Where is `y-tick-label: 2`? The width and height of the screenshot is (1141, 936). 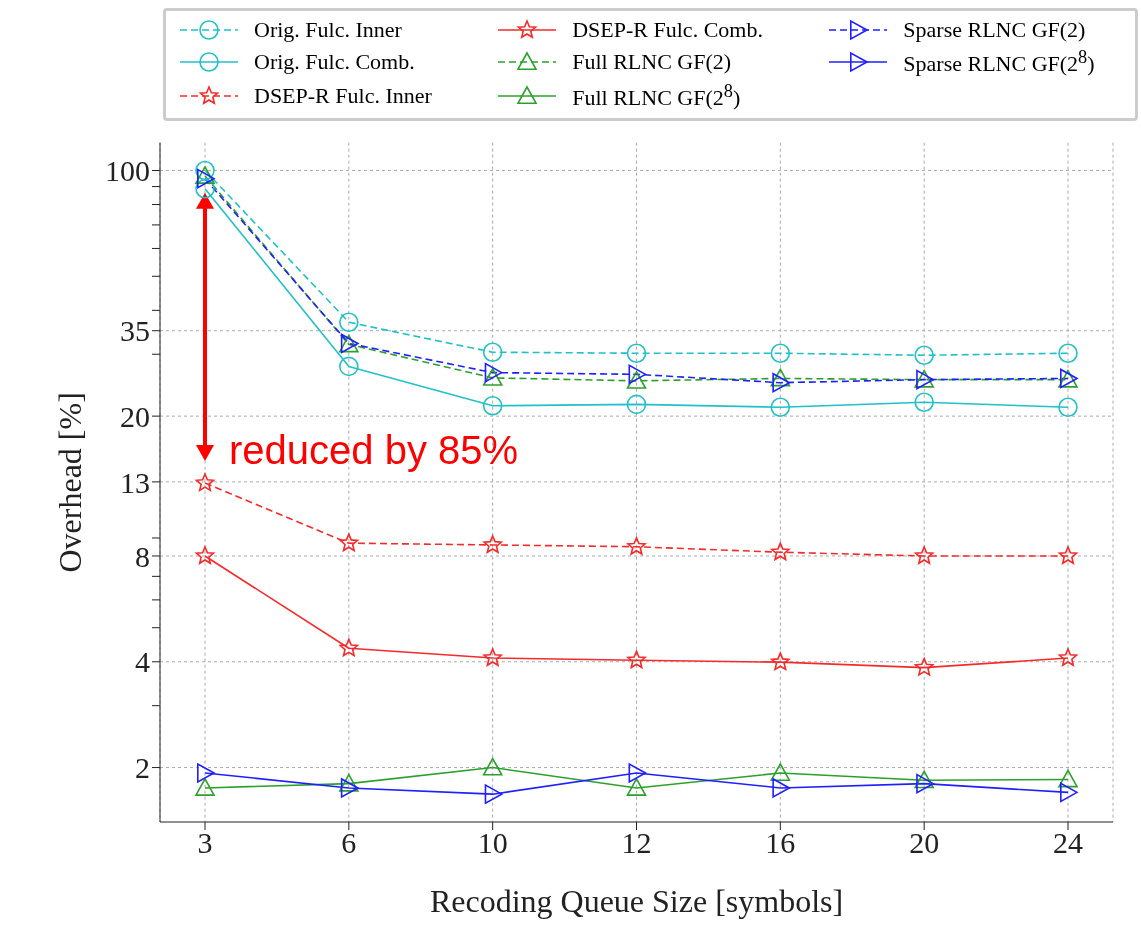 y-tick-label: 2 is located at coordinates (142, 768).